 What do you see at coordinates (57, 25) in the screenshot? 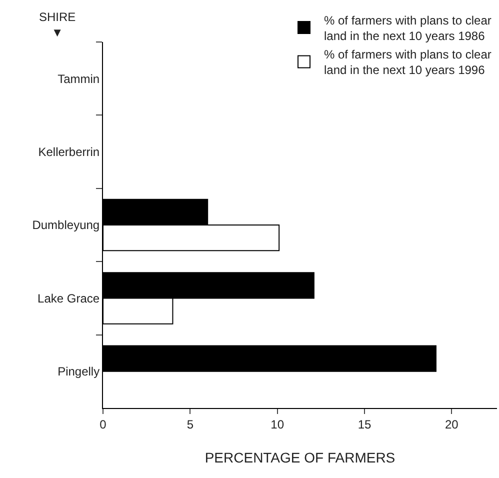
I see `y-axis-title: SHIRE ▼` at bounding box center [57, 25].